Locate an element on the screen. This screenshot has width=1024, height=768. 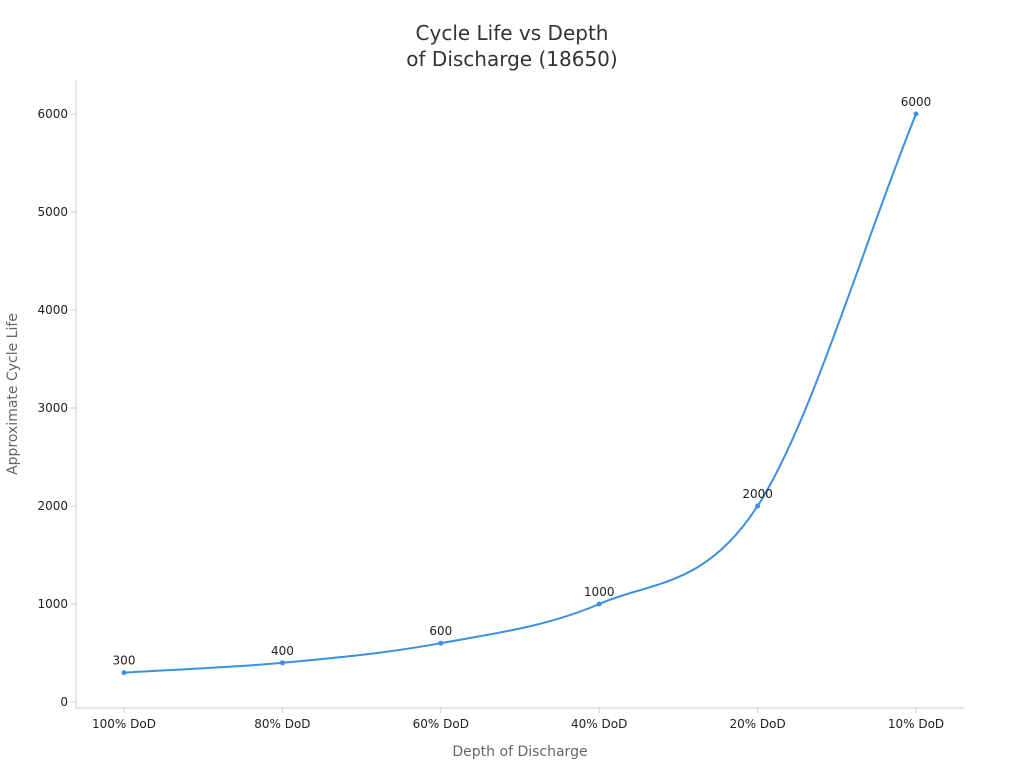
data-label: 1000 is located at coordinates (599, 592).